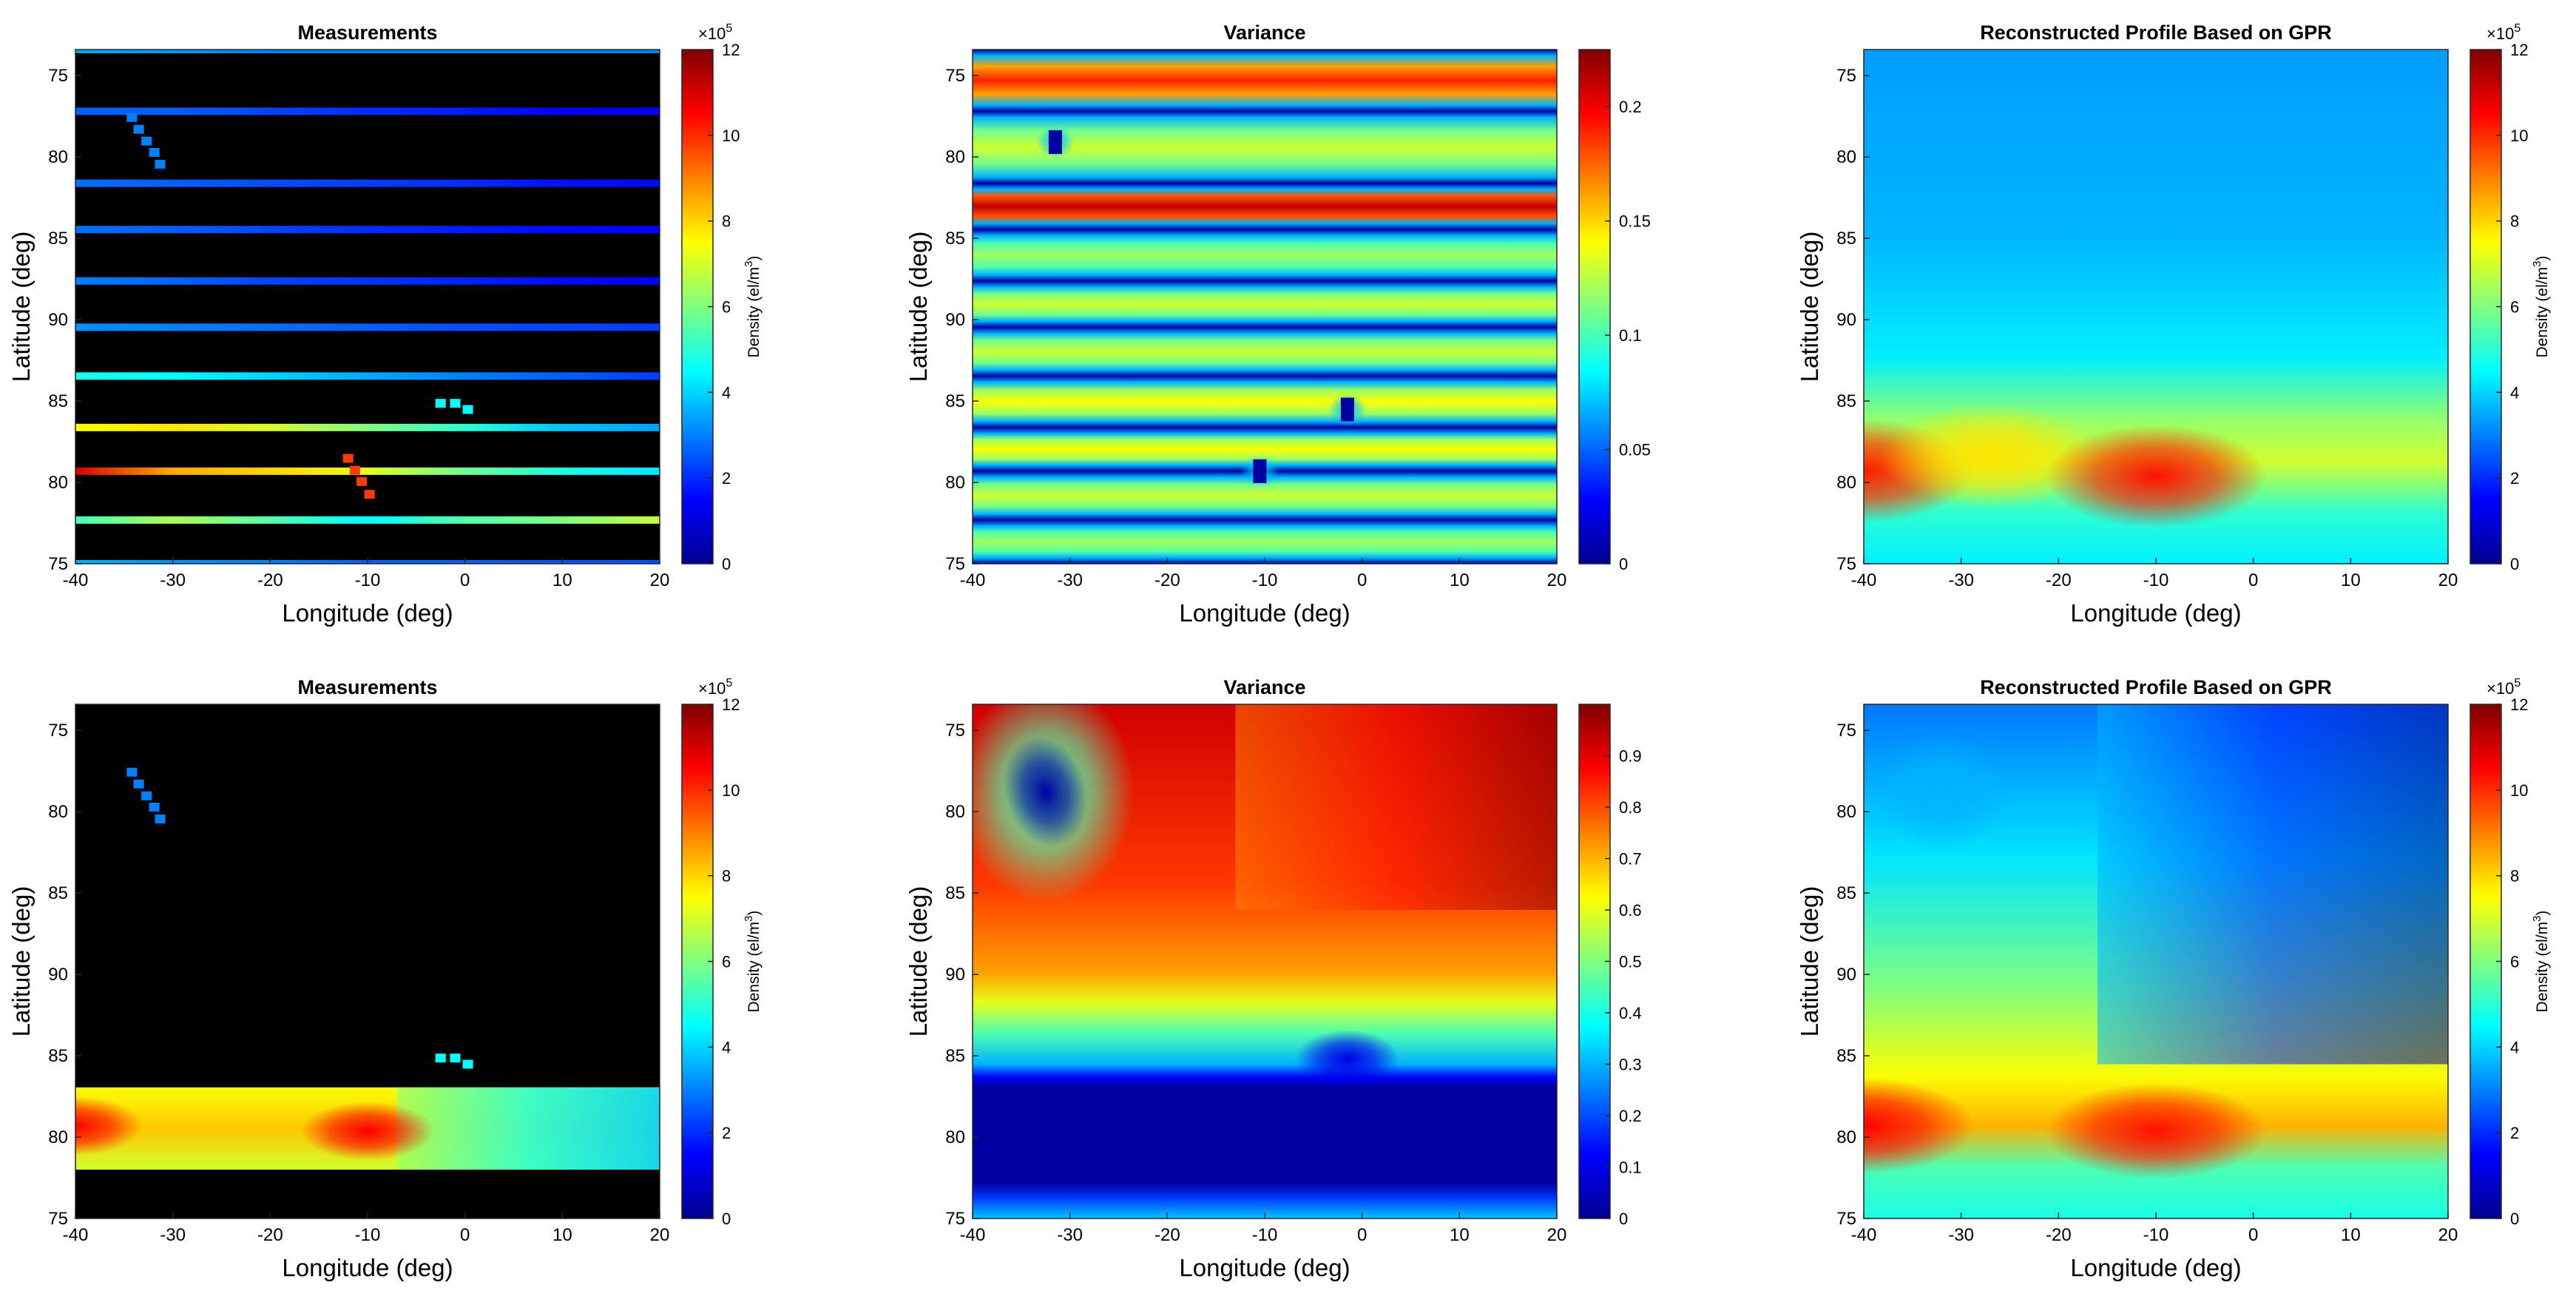 The height and width of the screenshot is (1308, 2576). Describe the element at coordinates (2519, 705) in the screenshot. I see `colorbar-tick-label: 12` at that location.